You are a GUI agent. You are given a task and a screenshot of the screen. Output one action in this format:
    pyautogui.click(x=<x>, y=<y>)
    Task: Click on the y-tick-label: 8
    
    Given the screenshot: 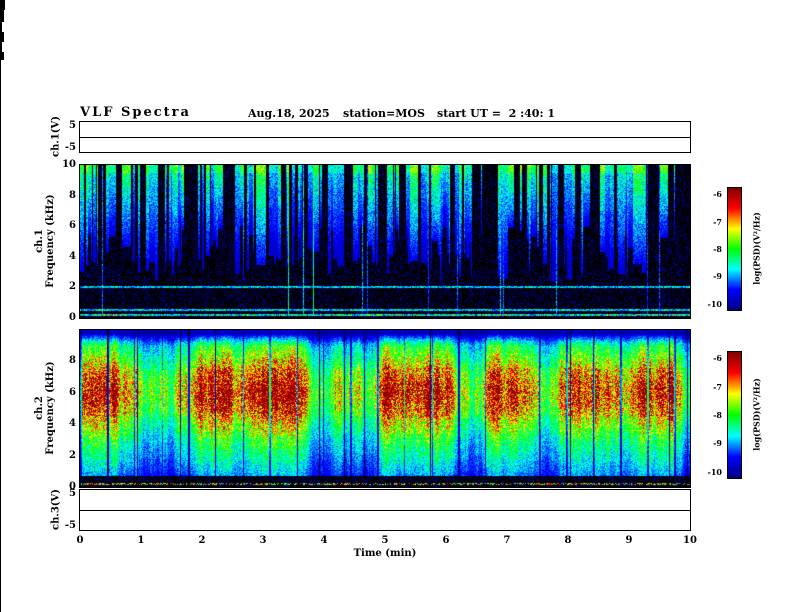 What is the action you would take?
    pyautogui.click(x=72, y=360)
    